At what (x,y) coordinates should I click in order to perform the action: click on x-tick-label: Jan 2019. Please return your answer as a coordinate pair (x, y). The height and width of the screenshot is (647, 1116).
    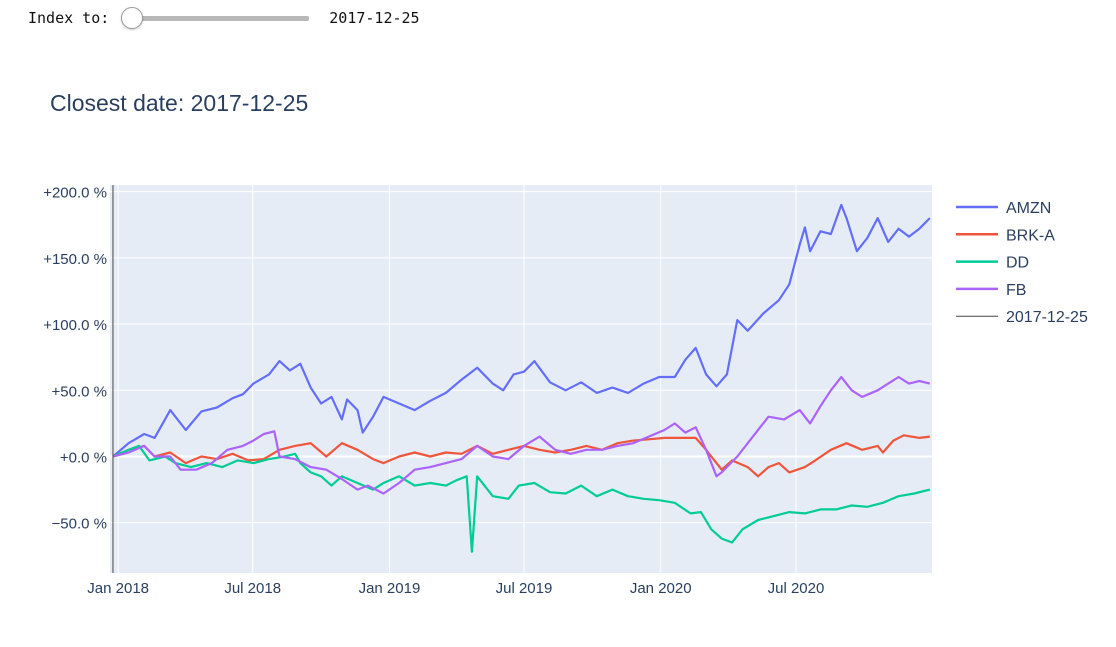
    Looking at the image, I should click on (390, 588).